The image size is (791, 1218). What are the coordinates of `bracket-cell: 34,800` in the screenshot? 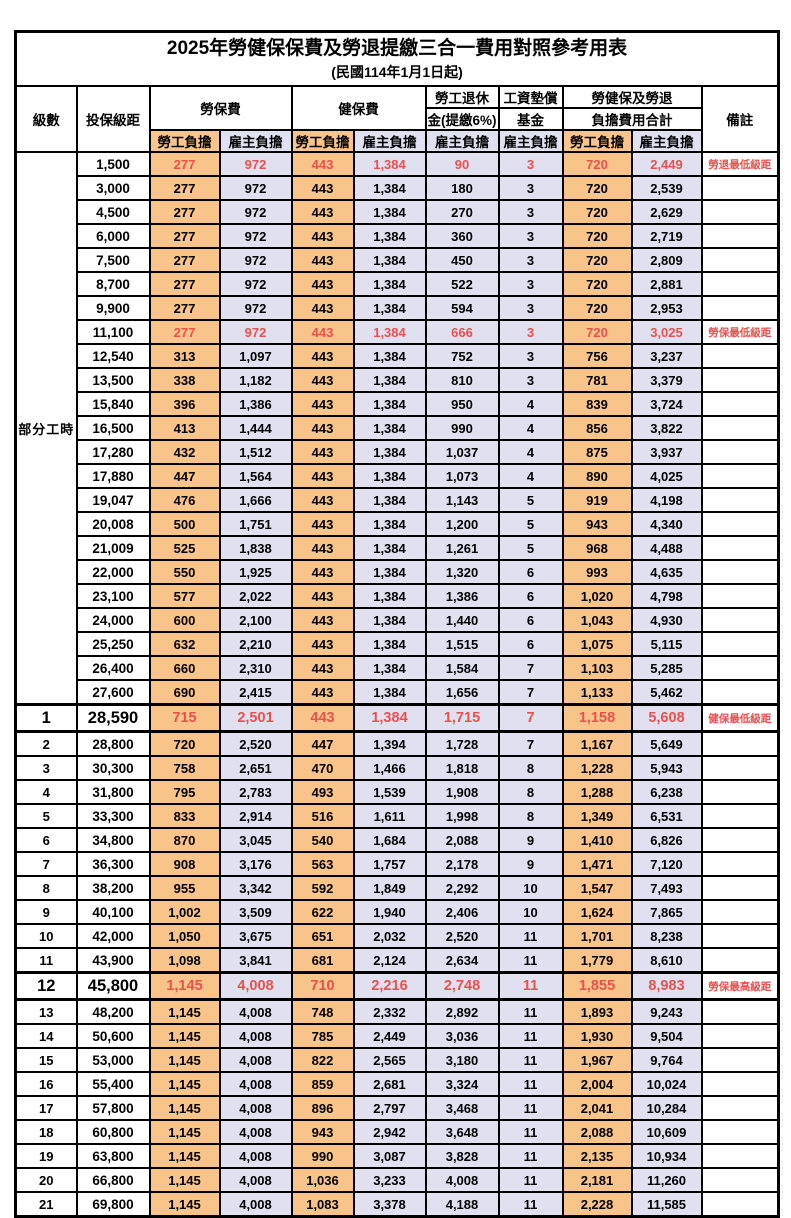 It's located at (113, 840).